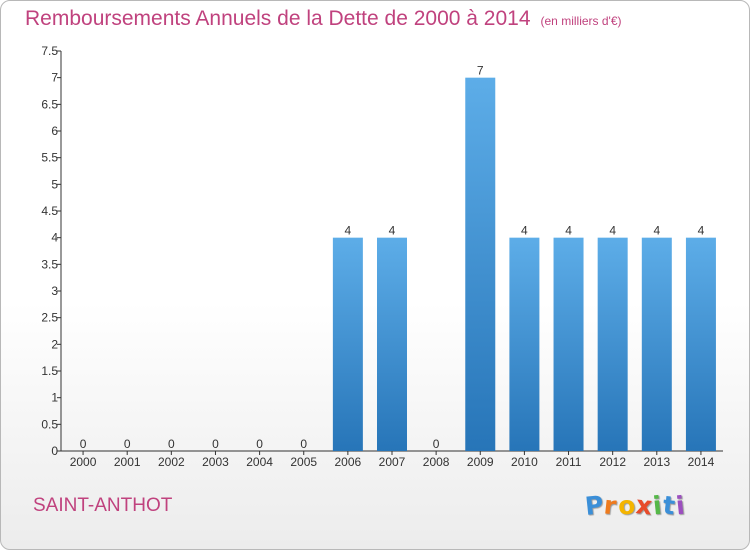 The width and height of the screenshot is (750, 550). What do you see at coordinates (259, 462) in the screenshot?
I see `x-tick-label: 2004` at bounding box center [259, 462].